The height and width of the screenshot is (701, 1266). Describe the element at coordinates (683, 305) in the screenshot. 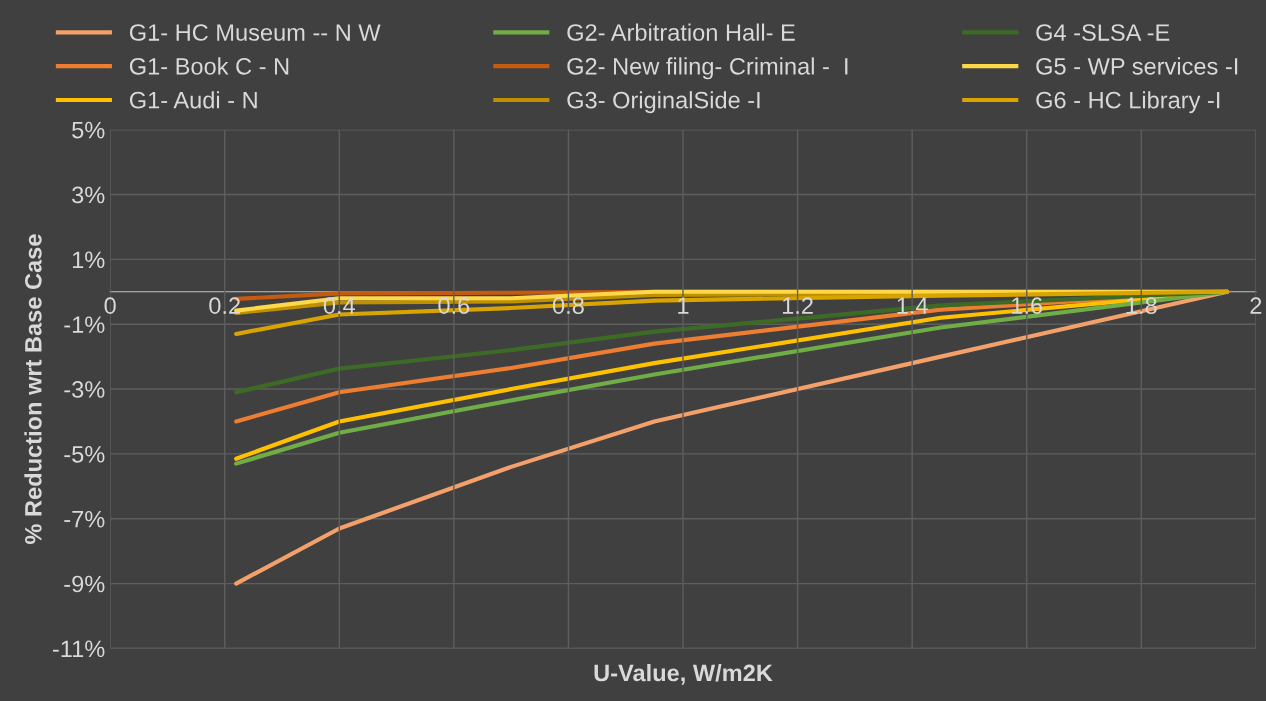

I see `x-tick-label: 1` at that location.